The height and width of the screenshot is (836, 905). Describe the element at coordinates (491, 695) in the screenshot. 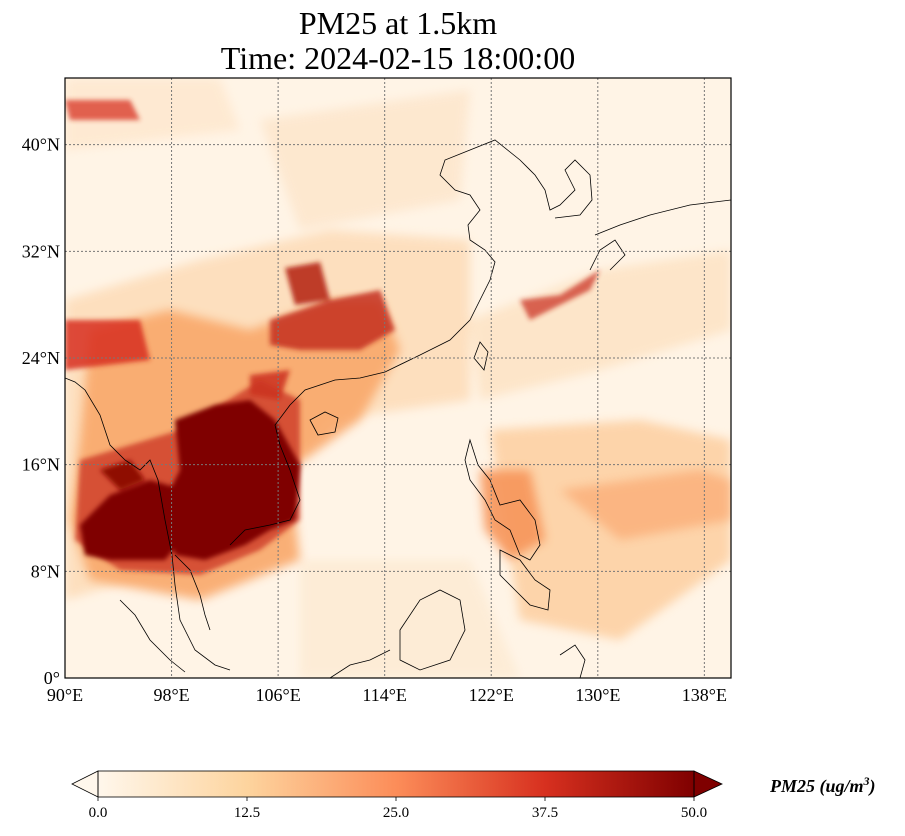

I see `lon-tick-label: 122°E` at that location.